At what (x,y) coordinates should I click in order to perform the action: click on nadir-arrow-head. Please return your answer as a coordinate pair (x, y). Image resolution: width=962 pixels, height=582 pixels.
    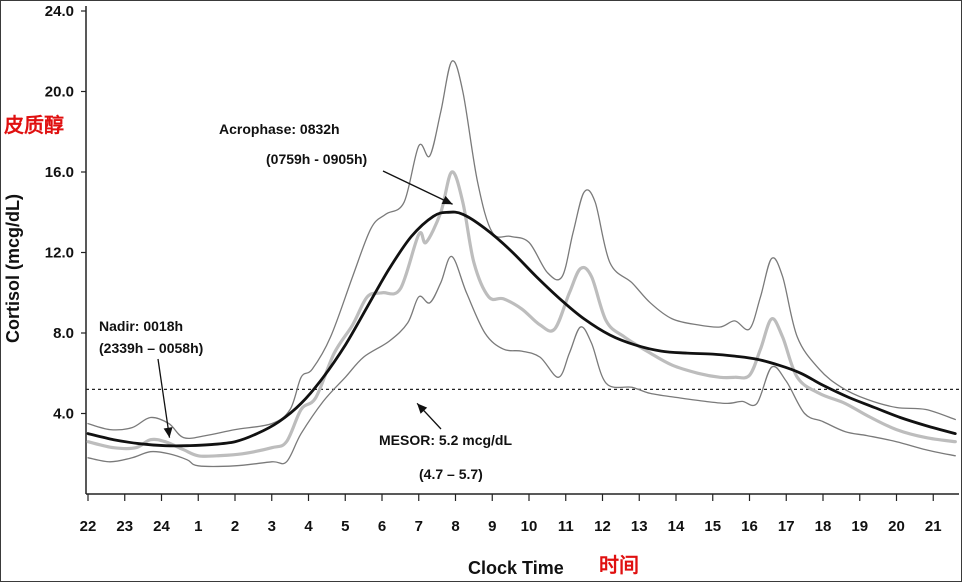
    Looking at the image, I should click on (168, 432).